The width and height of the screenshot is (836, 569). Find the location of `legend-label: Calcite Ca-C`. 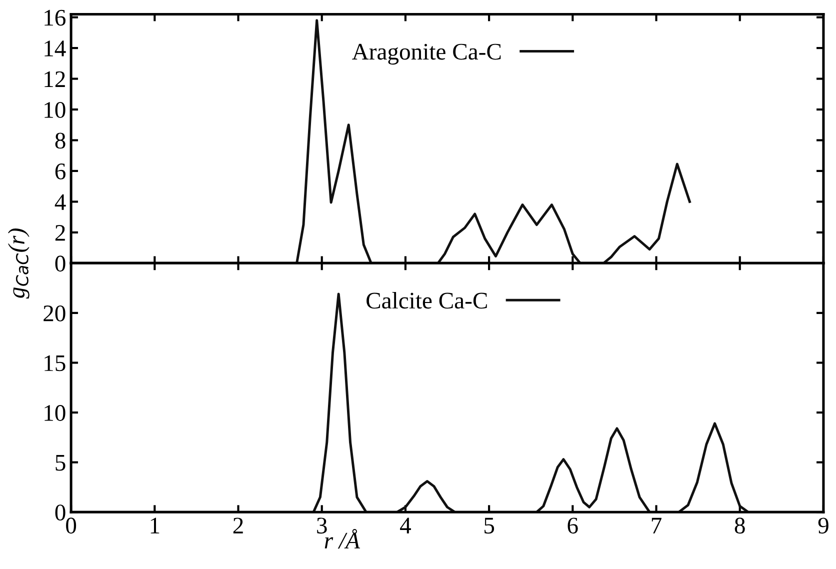

legend-label: Calcite Ca-C is located at coordinates (426, 300).